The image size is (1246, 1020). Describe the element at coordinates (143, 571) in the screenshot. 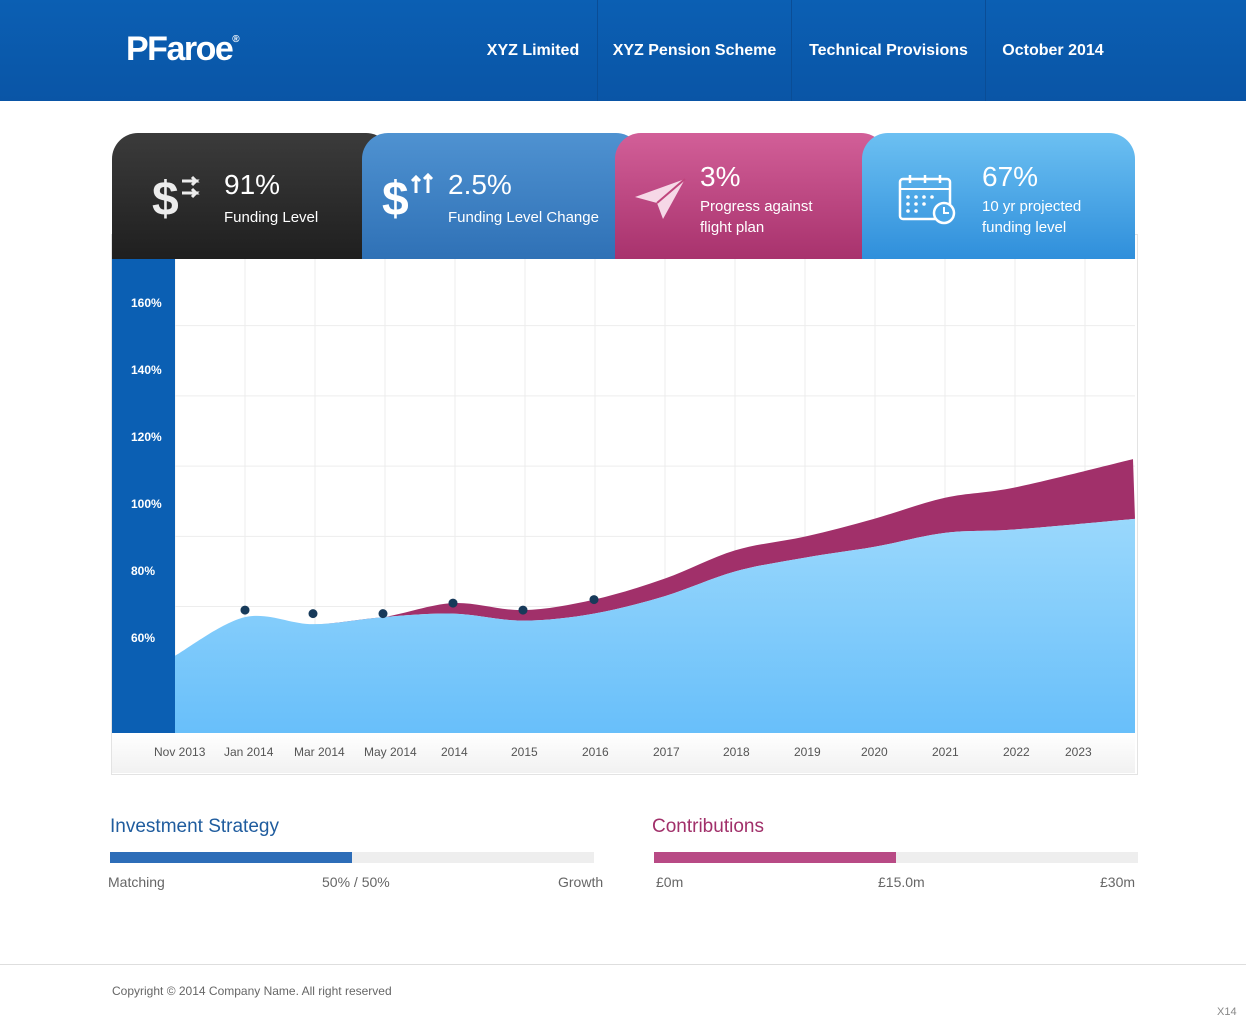

I see `y-tick-label: 80%` at that location.